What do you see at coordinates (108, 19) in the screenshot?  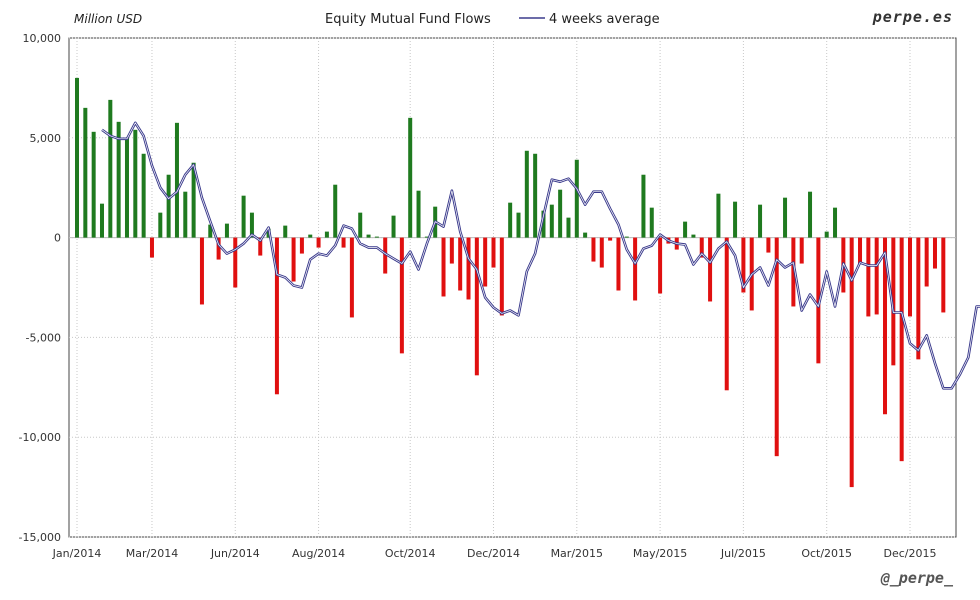 I see `unit-label: Million USD` at bounding box center [108, 19].